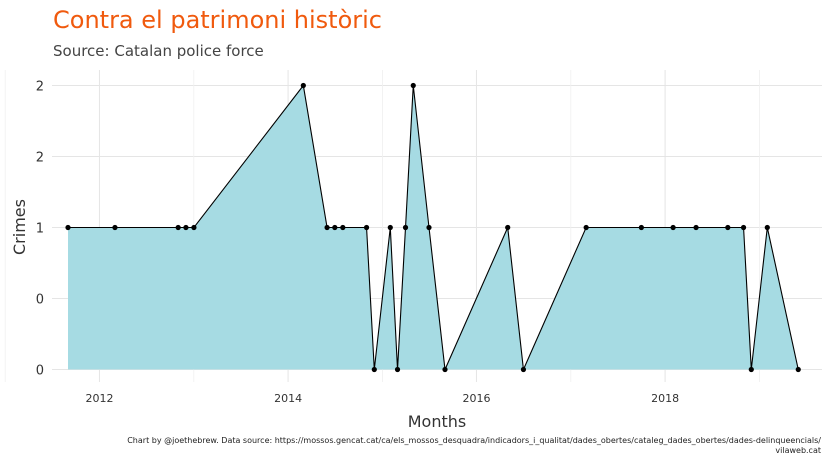 This screenshot has width=829, height=466. I want to click on y-tick-label-0: 0, so click(40, 371).